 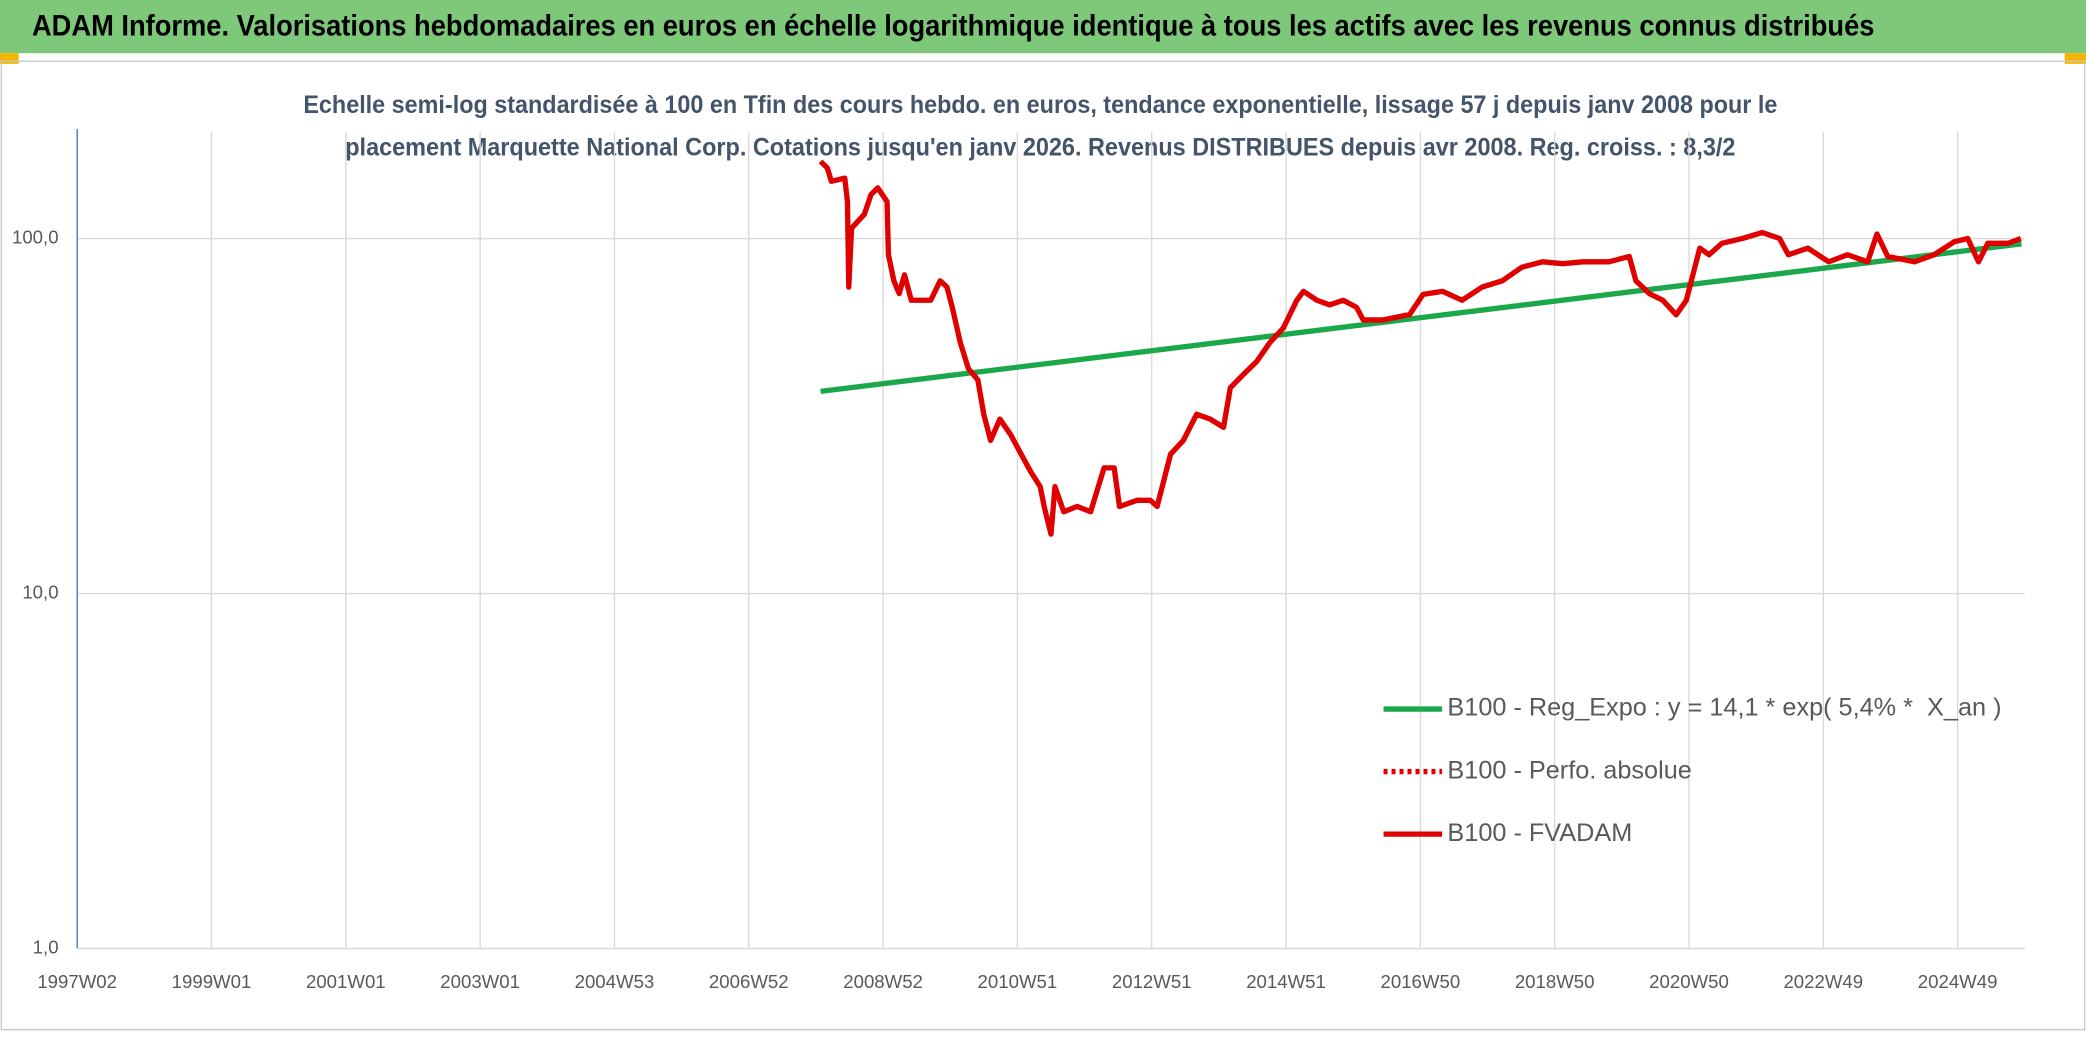 What do you see at coordinates (615, 981) in the screenshot?
I see `x-tick-label: 2004W53` at bounding box center [615, 981].